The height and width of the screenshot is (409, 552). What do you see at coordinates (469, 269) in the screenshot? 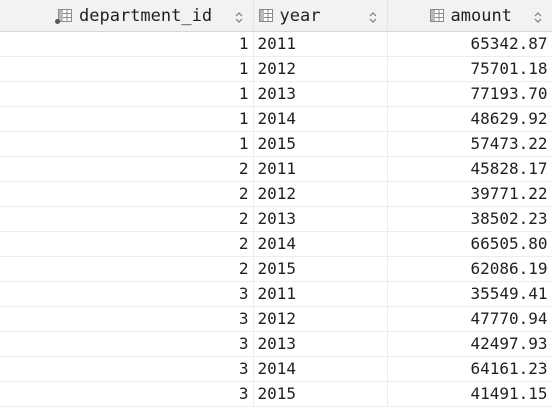
I see `cell-amount: 62086.19` at bounding box center [469, 269].